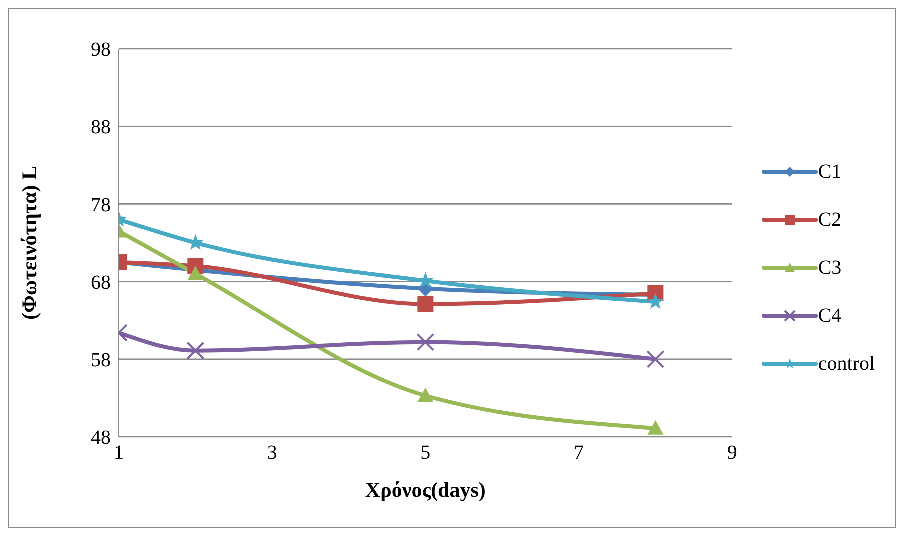  I want to click on legend-label: C3, so click(830, 268).